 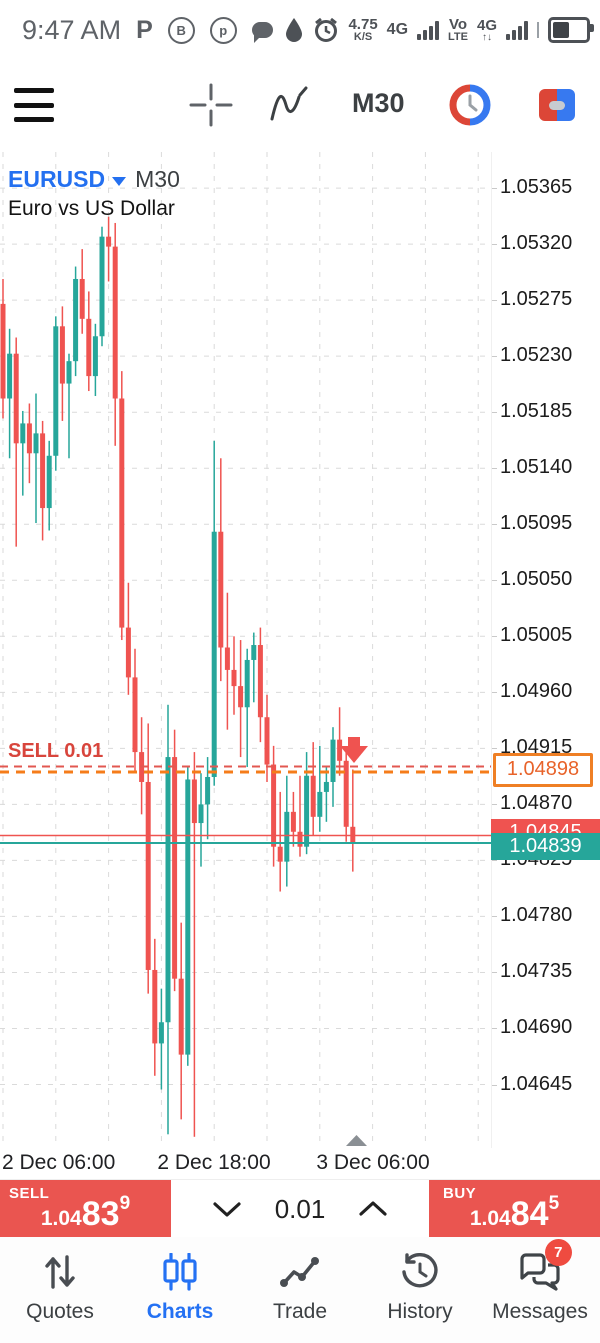 What do you see at coordinates (180, 1290) in the screenshot?
I see `nav-item-charts: Charts` at bounding box center [180, 1290].